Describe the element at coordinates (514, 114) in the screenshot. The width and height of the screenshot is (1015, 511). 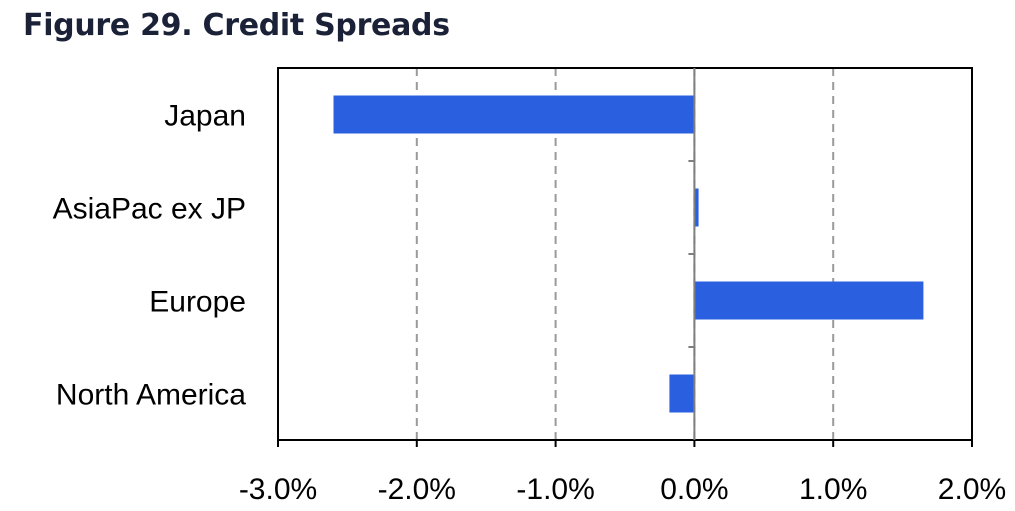
I see `bar-japan` at that location.